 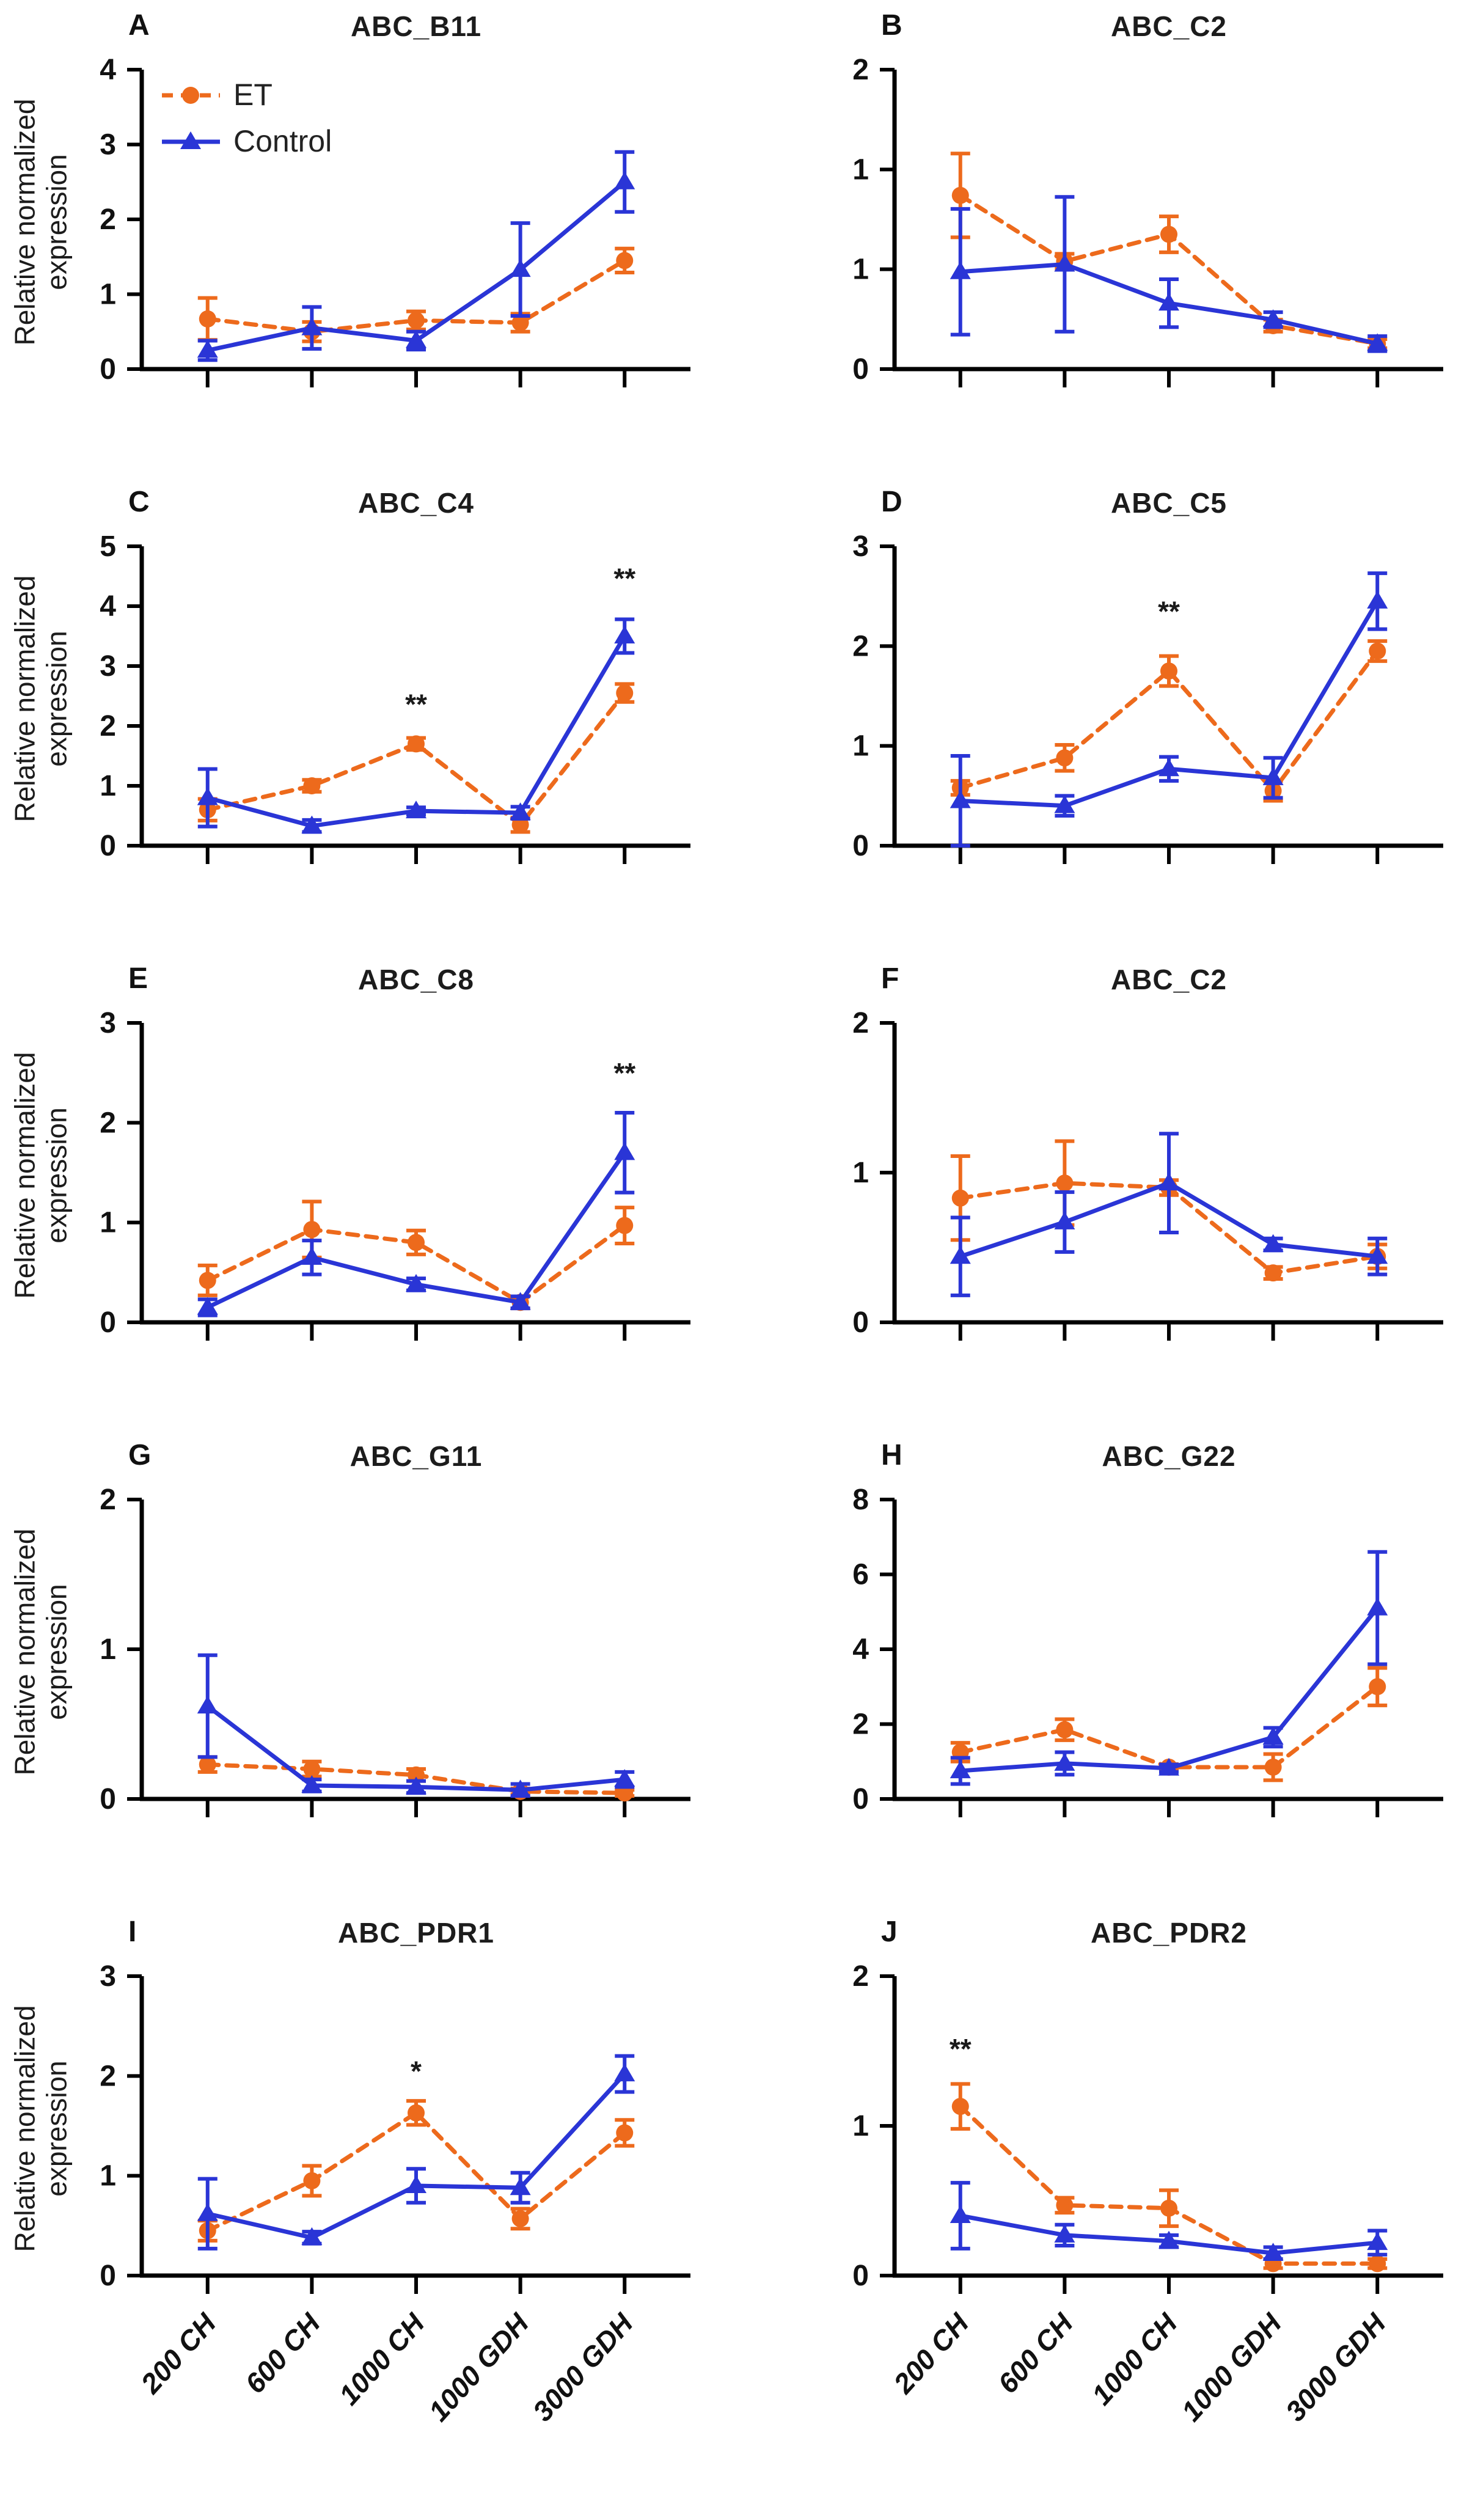 I want to click on chart-abc-c4: 0 1 2 3 4 5 ** **, so click(x=395, y=697).